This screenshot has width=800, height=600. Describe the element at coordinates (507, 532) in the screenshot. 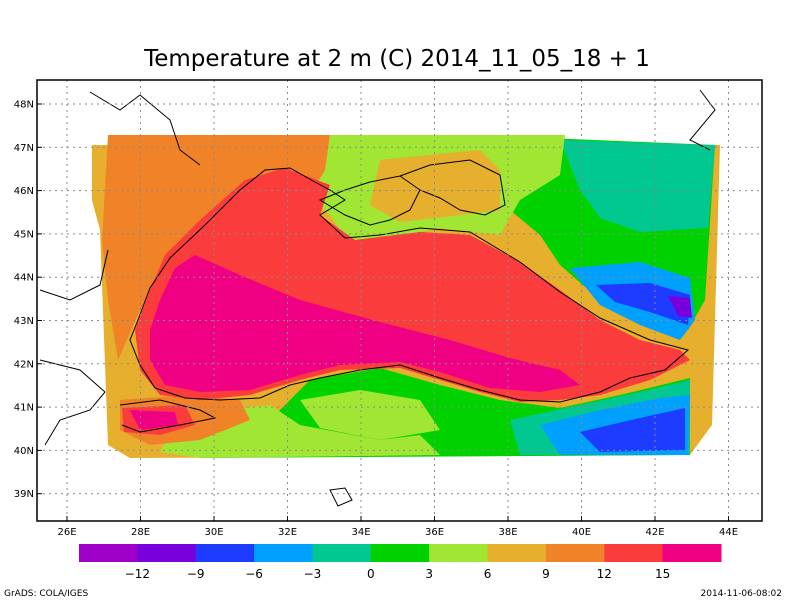

I see `x-tick-label: 38E` at that location.